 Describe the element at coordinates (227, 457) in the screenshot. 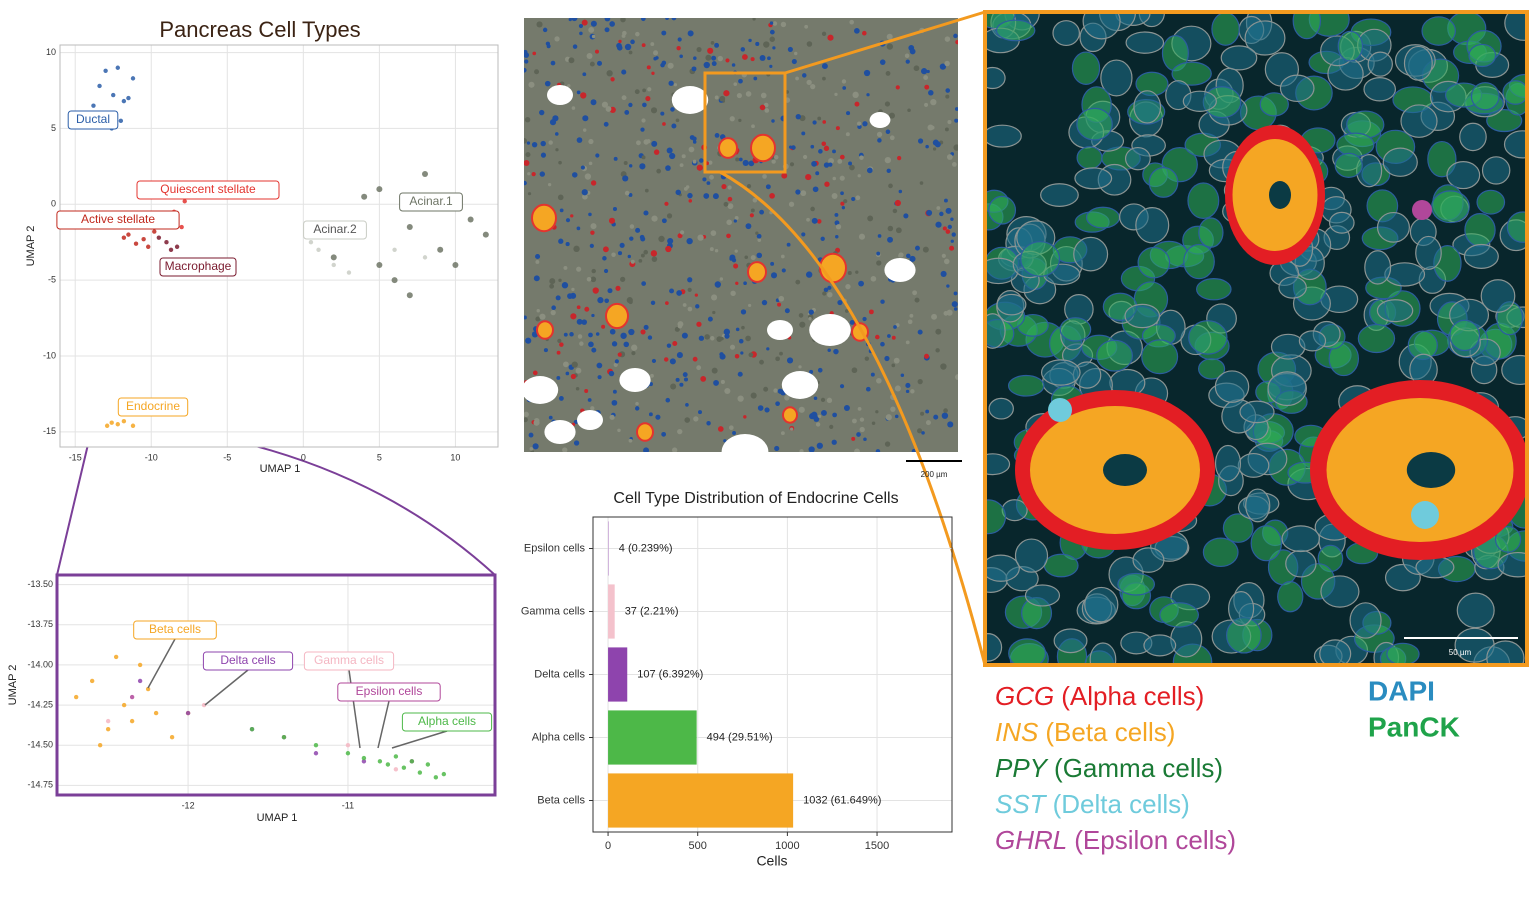

I see `x-tick-label: -5` at that location.